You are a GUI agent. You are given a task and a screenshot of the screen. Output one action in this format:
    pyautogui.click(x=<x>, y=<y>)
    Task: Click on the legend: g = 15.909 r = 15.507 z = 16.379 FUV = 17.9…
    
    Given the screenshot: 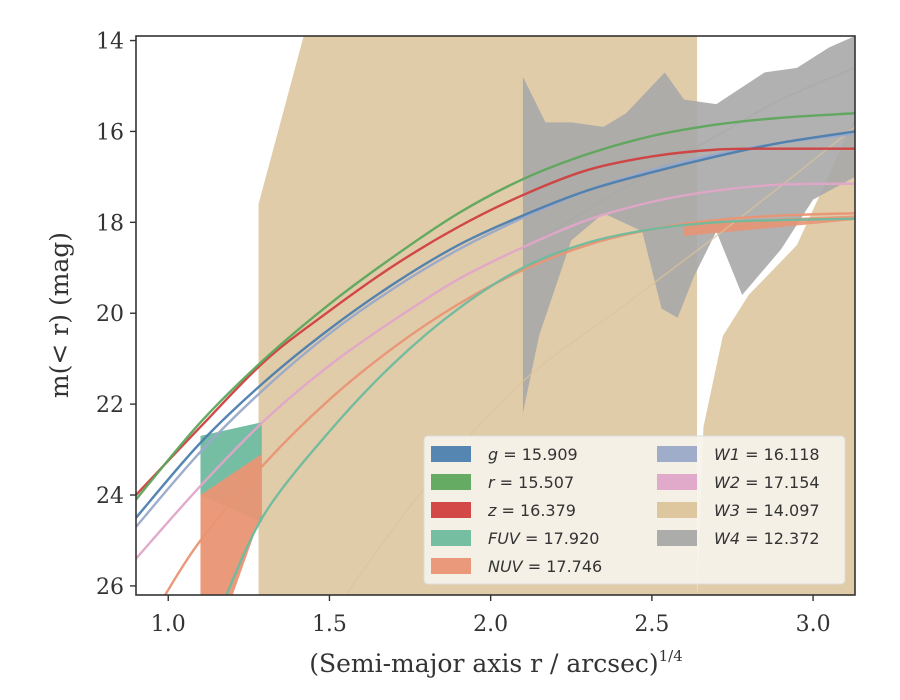 What is the action you would take?
    pyautogui.click(x=634, y=510)
    